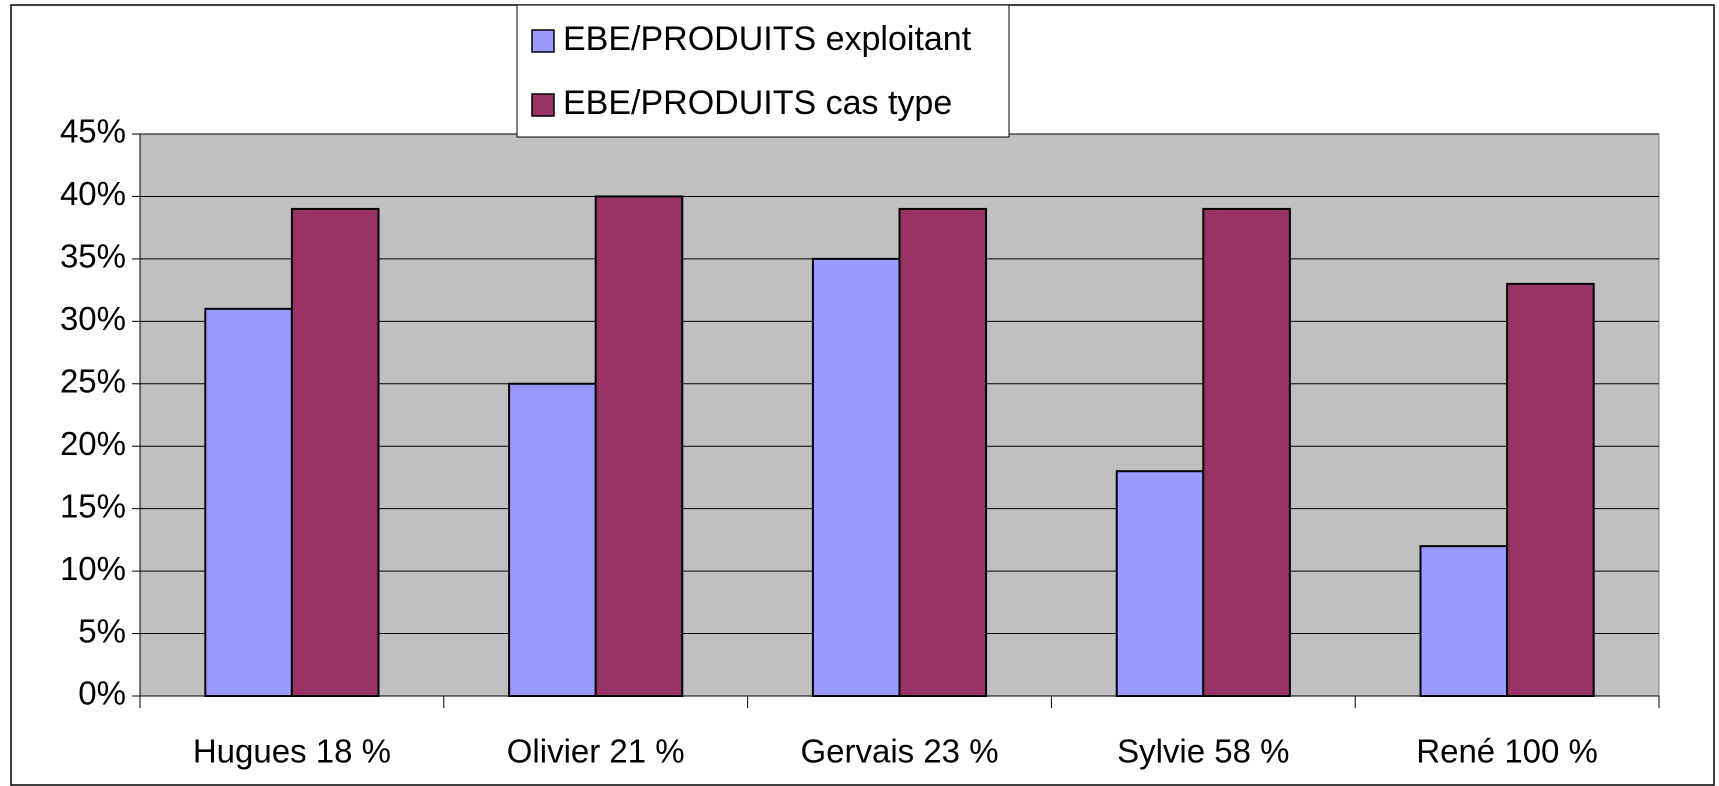 Image resolution: width=1719 pixels, height=786 pixels. What do you see at coordinates (93, 505) in the screenshot?
I see `y-tick-label: 15%` at bounding box center [93, 505].